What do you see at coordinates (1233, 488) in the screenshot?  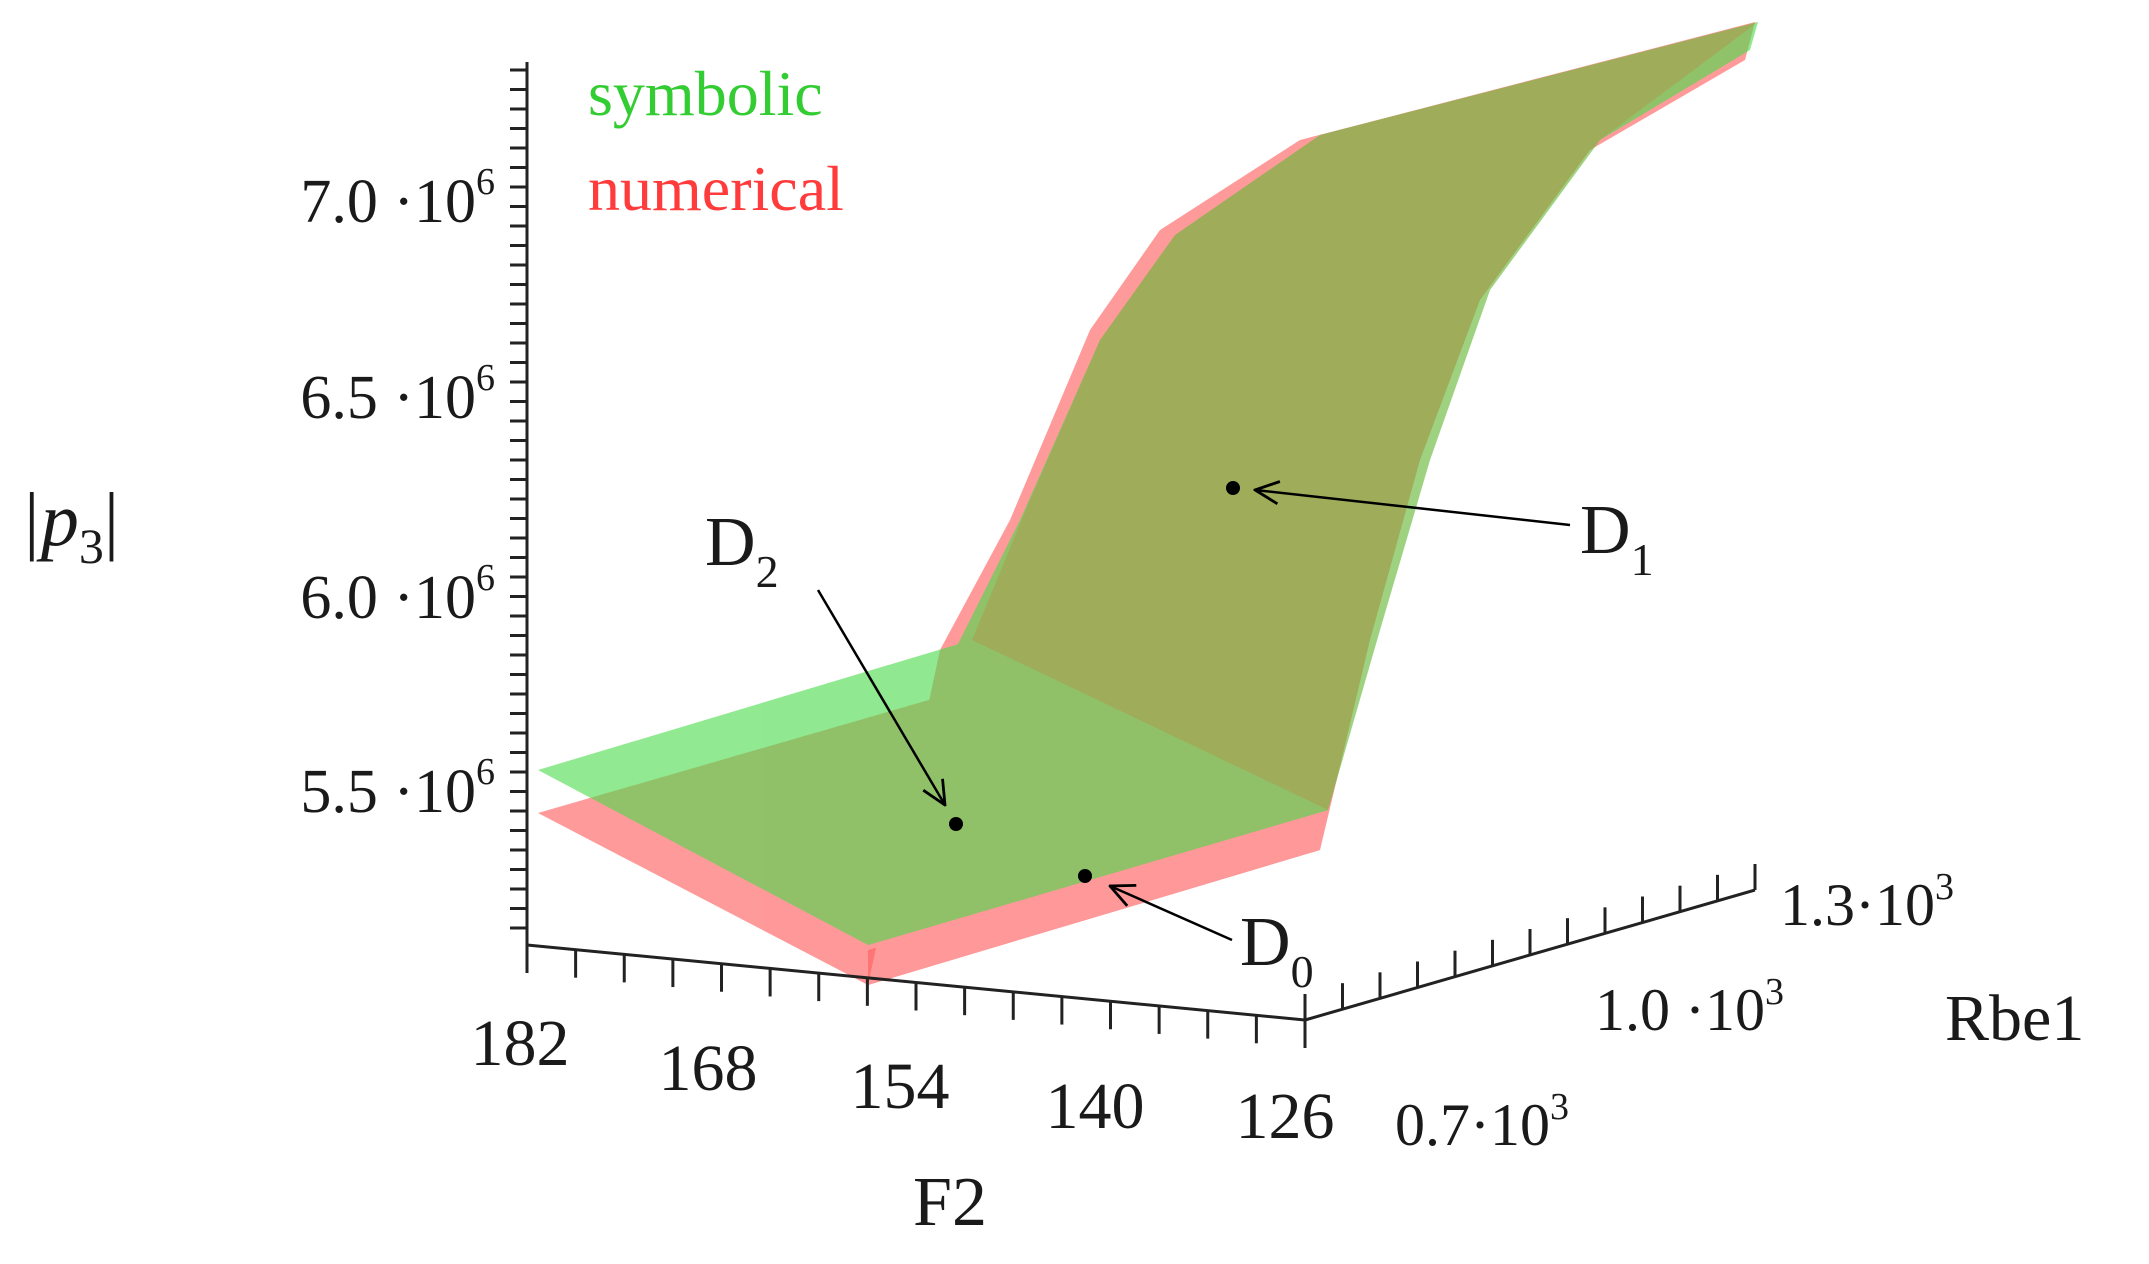 I see `point-d1` at bounding box center [1233, 488].